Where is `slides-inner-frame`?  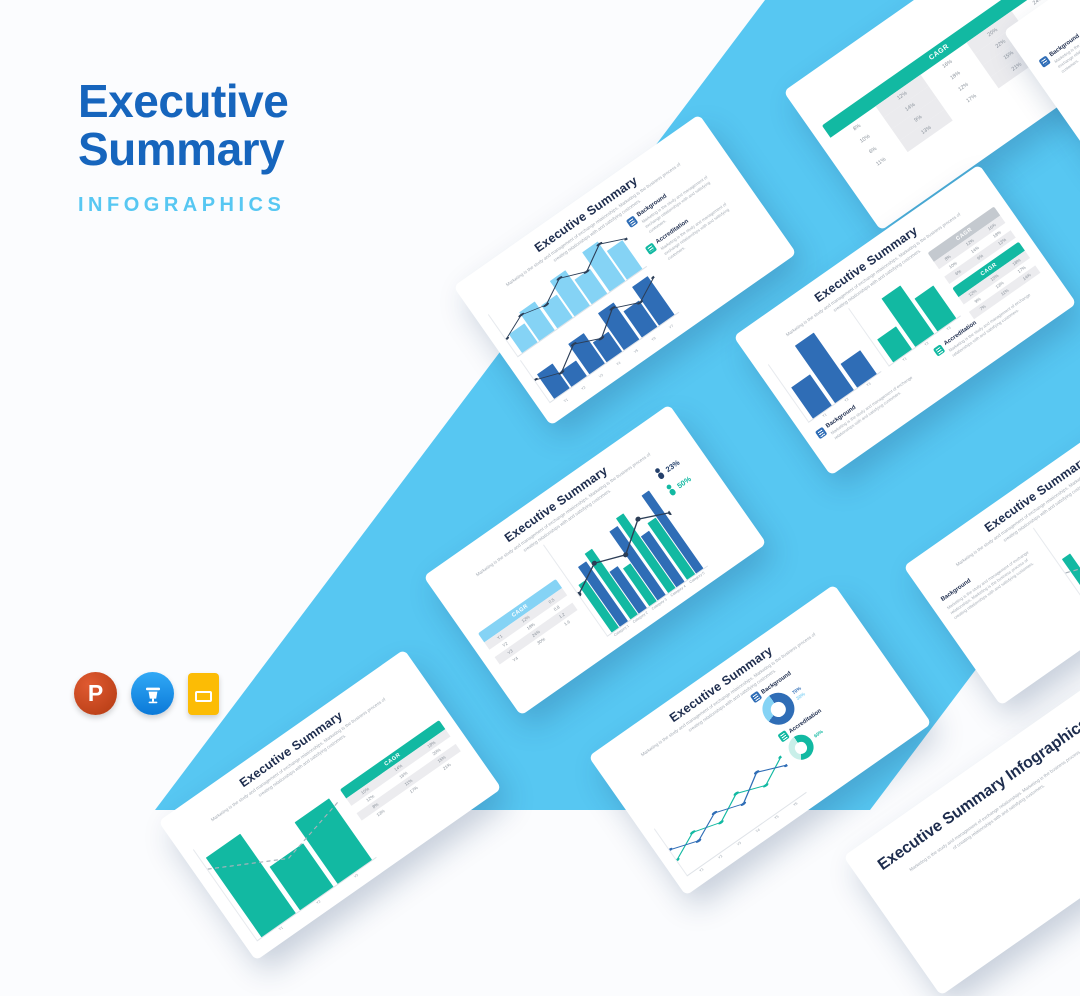 slides-inner-frame is located at coordinates (203, 696).